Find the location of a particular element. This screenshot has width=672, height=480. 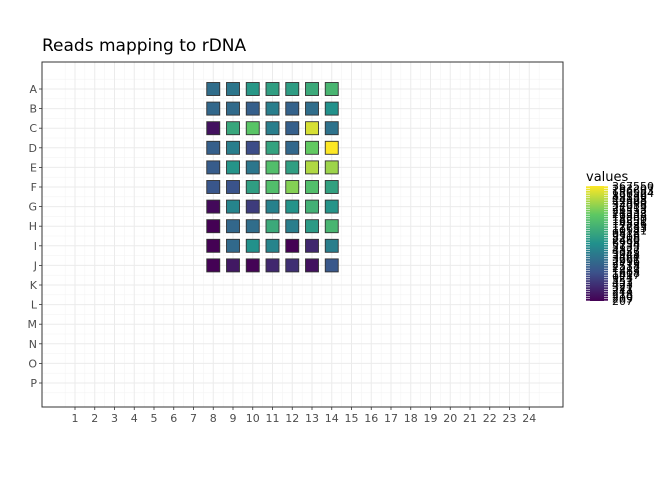

legend-label: 1883 is located at coordinates (626, 270).